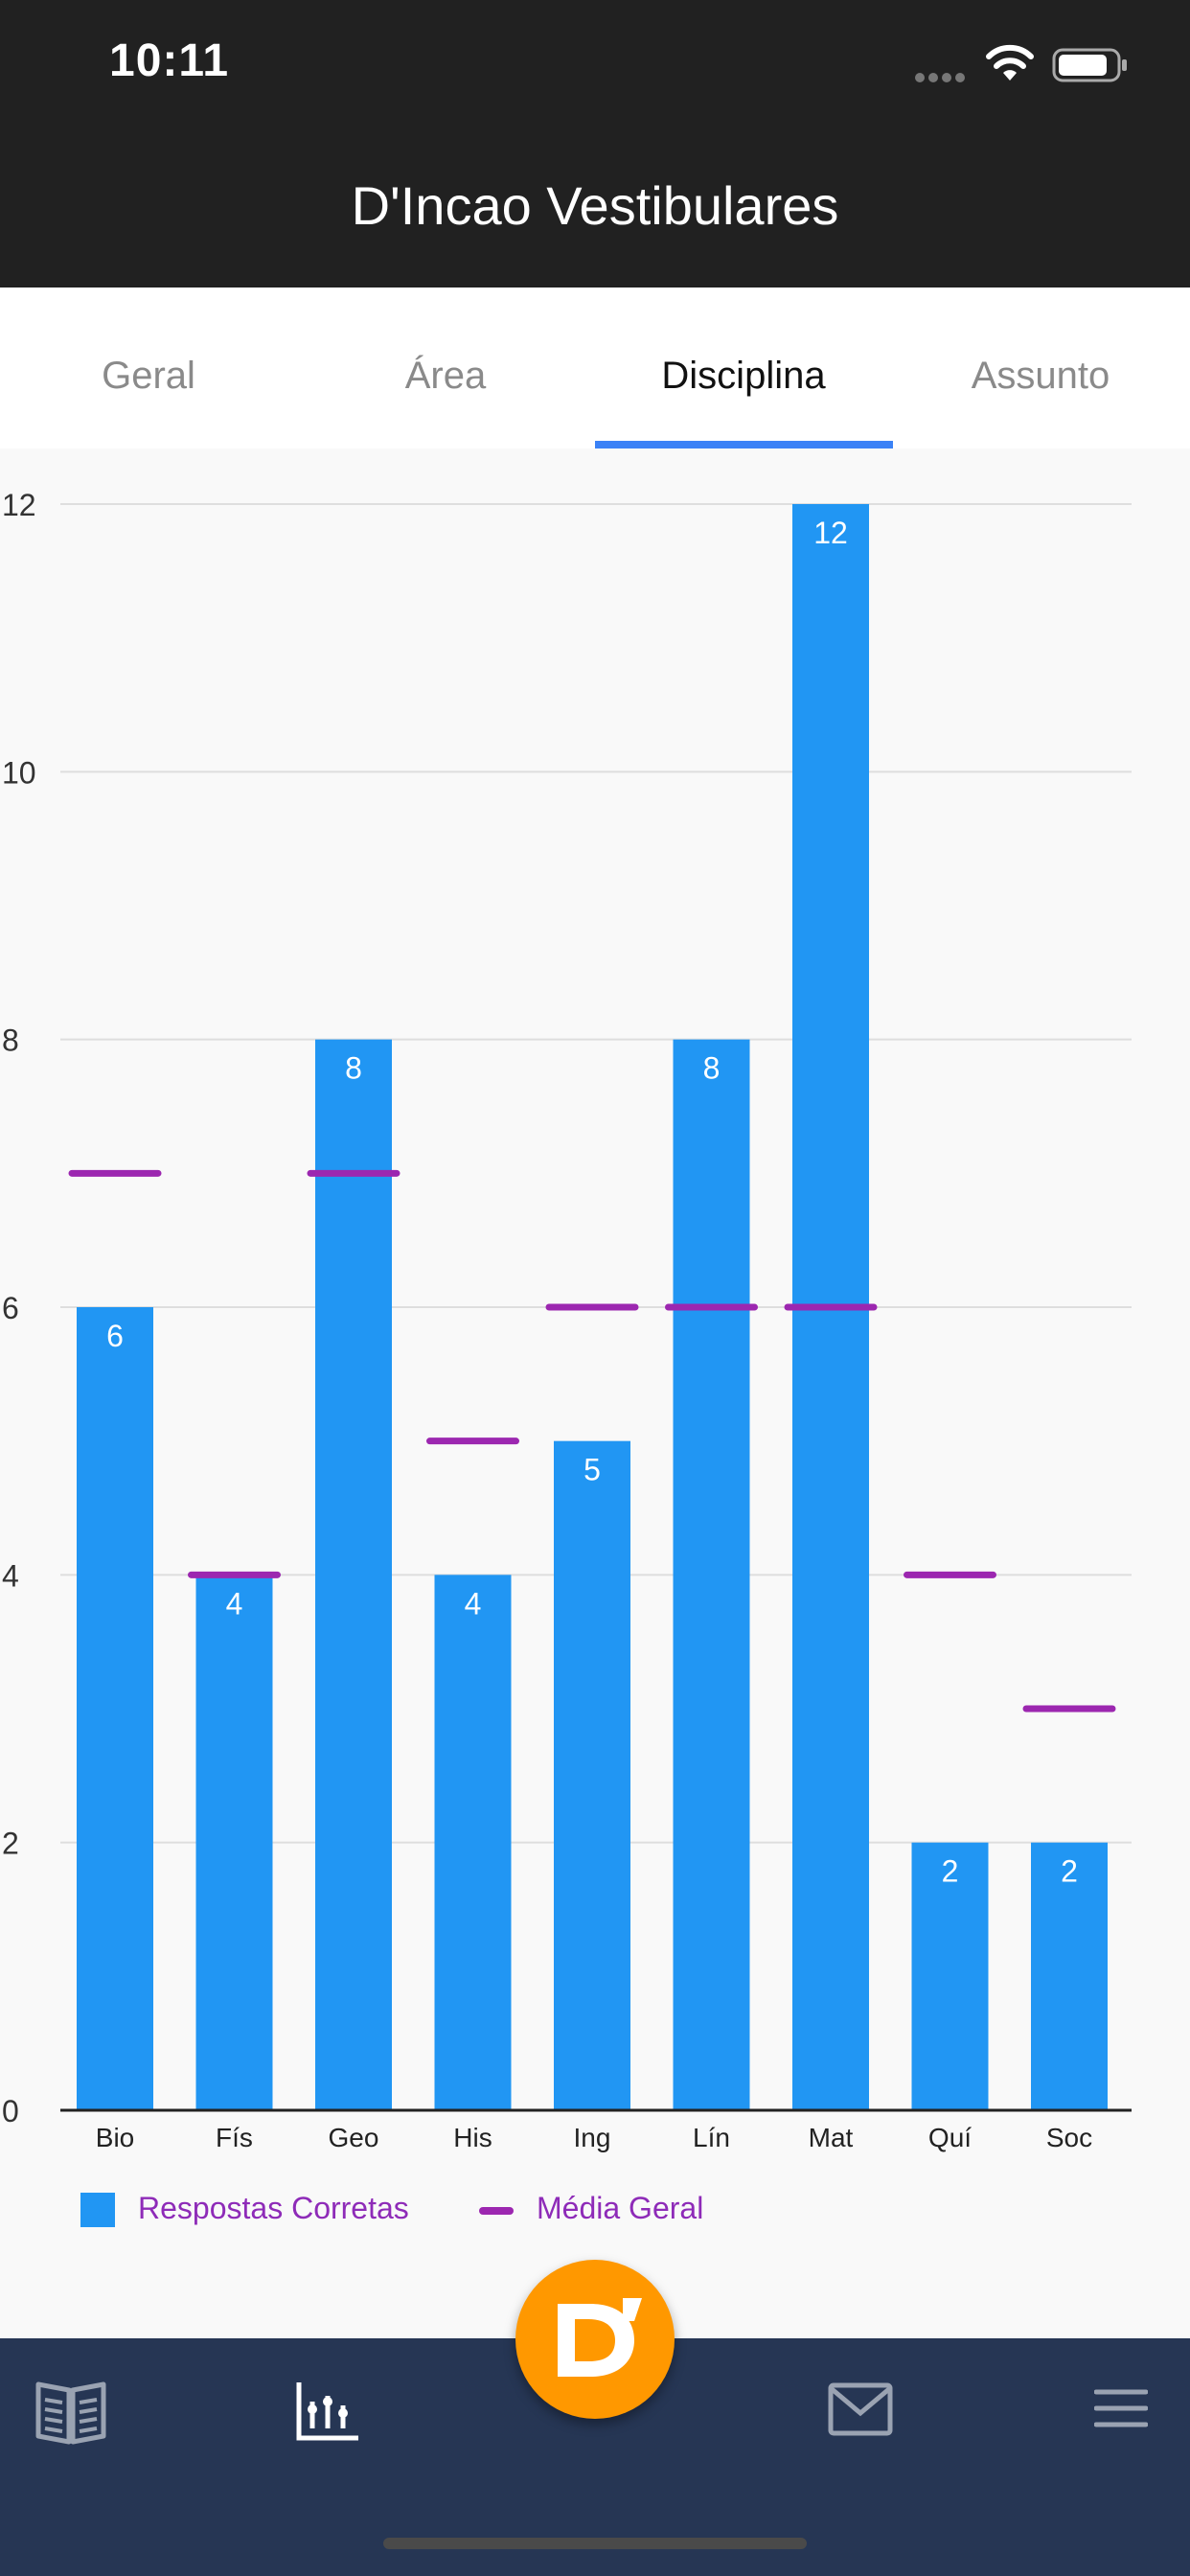 The image size is (1190, 2576). I want to click on tab-geral: Geral, so click(148, 376).